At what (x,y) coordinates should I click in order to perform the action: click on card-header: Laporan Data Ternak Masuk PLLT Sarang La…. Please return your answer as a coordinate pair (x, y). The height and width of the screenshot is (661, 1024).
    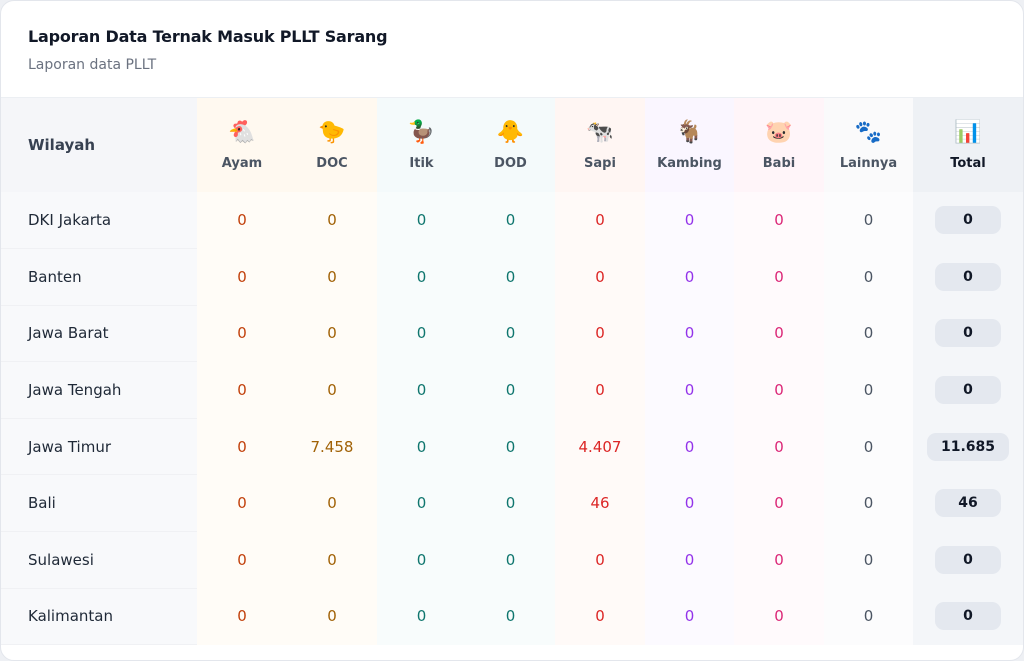
    Looking at the image, I should click on (512, 49).